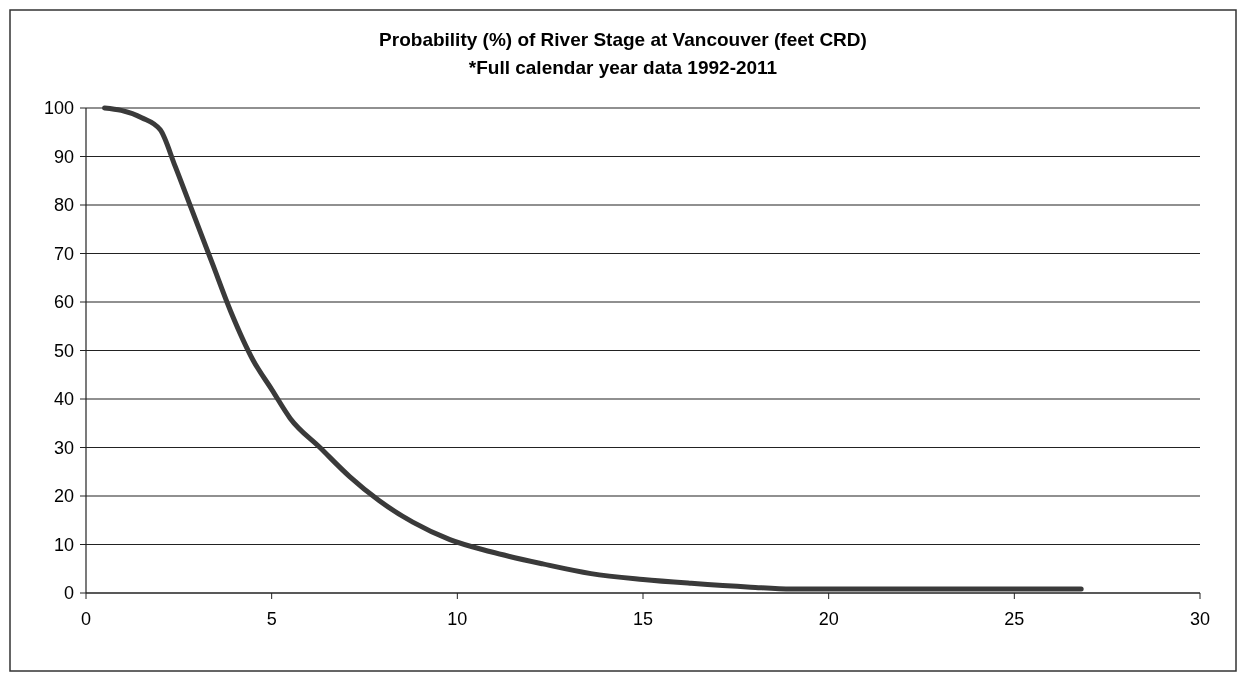 This screenshot has width=1248, height=683. Describe the element at coordinates (63, 253) in the screenshot. I see `y-tick-label: 70` at that location.